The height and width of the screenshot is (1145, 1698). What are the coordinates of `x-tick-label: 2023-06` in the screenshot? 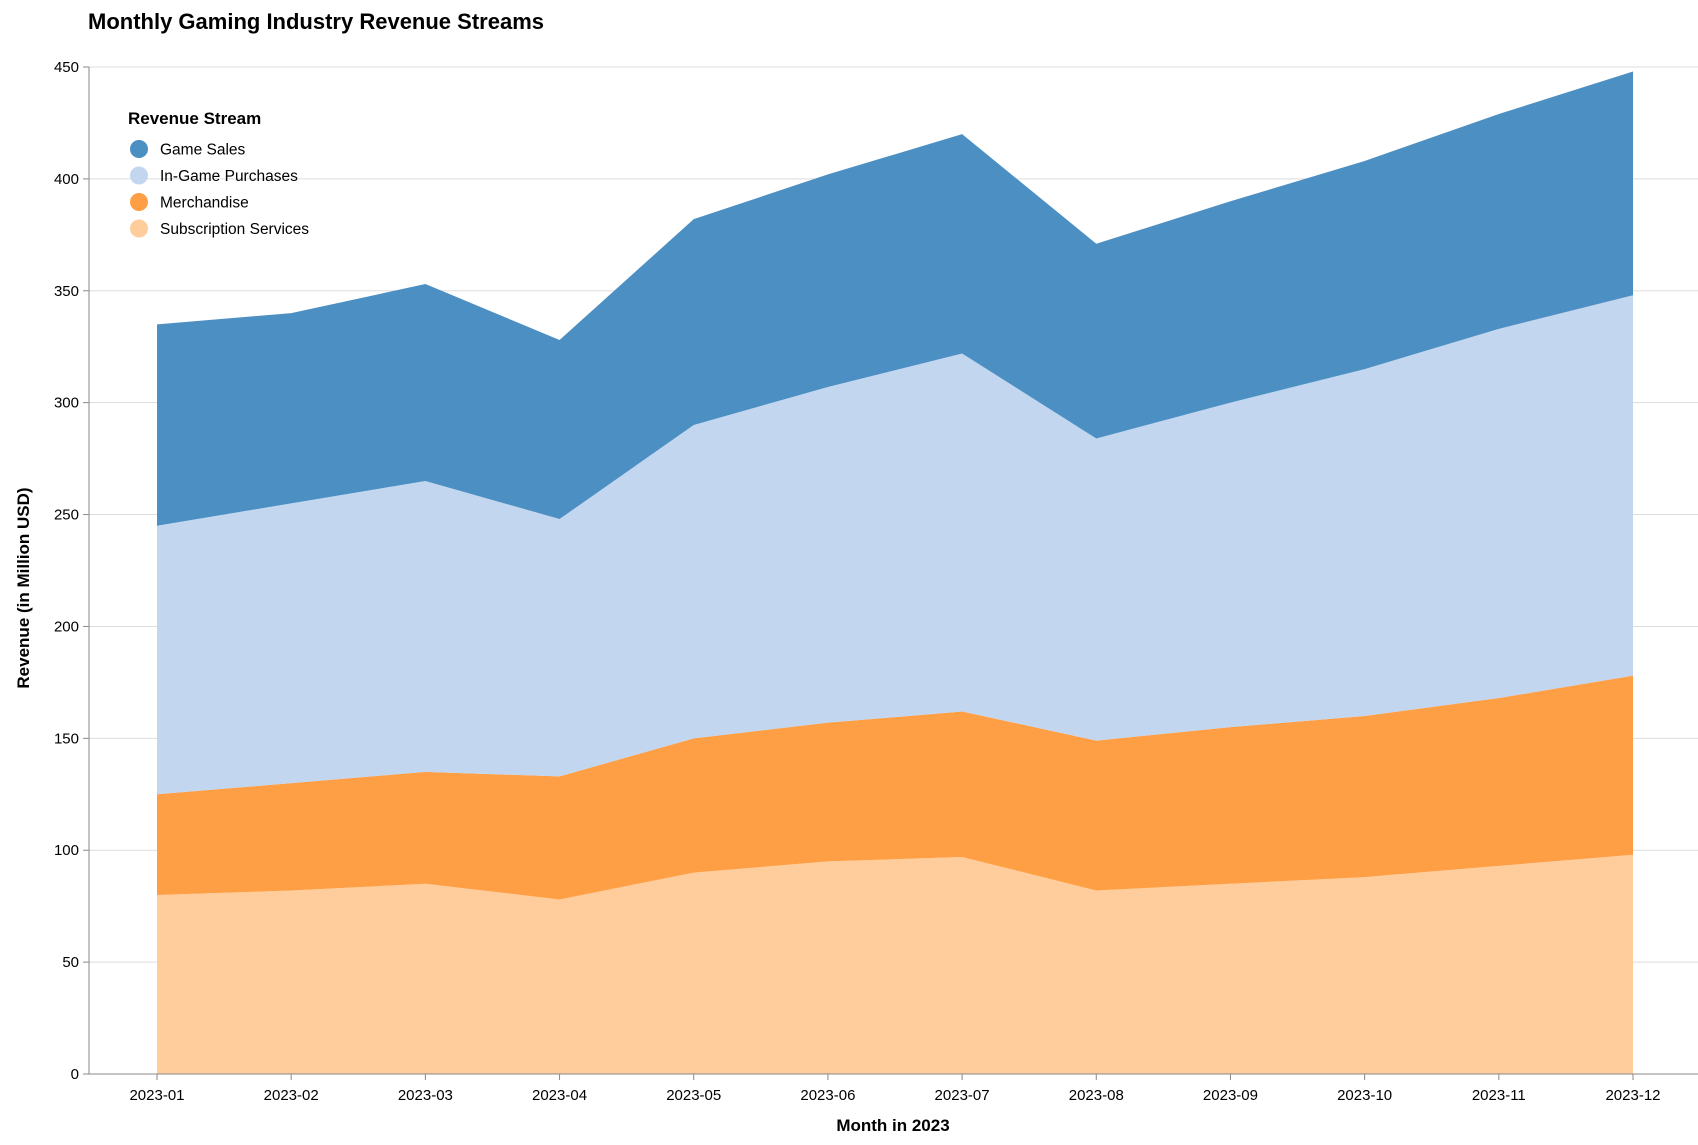 It's located at (827, 1095).